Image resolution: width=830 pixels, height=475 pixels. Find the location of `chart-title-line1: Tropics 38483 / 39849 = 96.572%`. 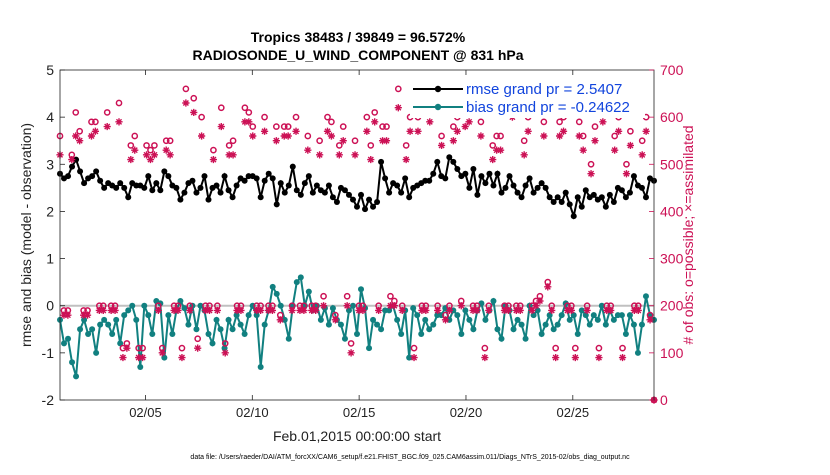

chart-title-line1: Tropics 38483 / 39849 = 96.572% is located at coordinates (358, 37).